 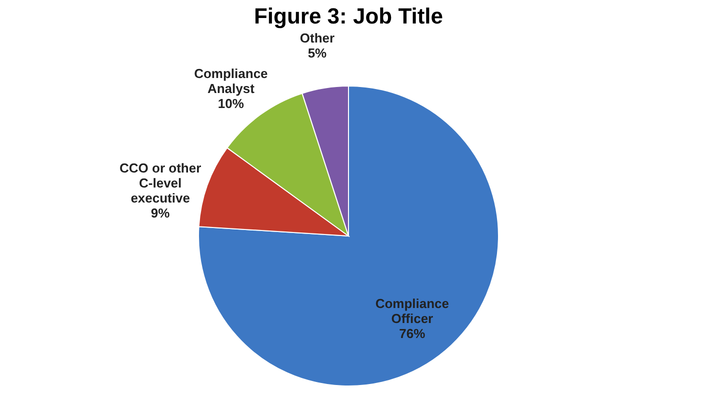 I want to click on chart-title: Figure 3: Job Title, so click(x=349, y=15).